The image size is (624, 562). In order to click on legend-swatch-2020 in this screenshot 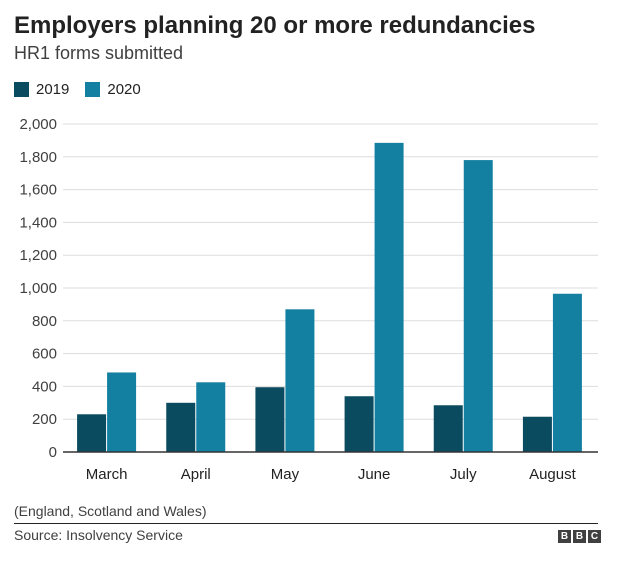, I will do `click(93, 89)`.